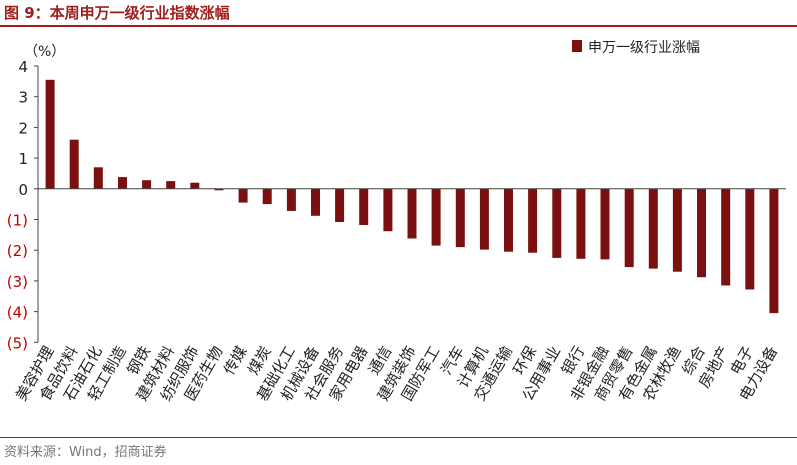 The height and width of the screenshot is (465, 797). Describe the element at coordinates (398, 26) in the screenshot. I see `title-divider` at that location.